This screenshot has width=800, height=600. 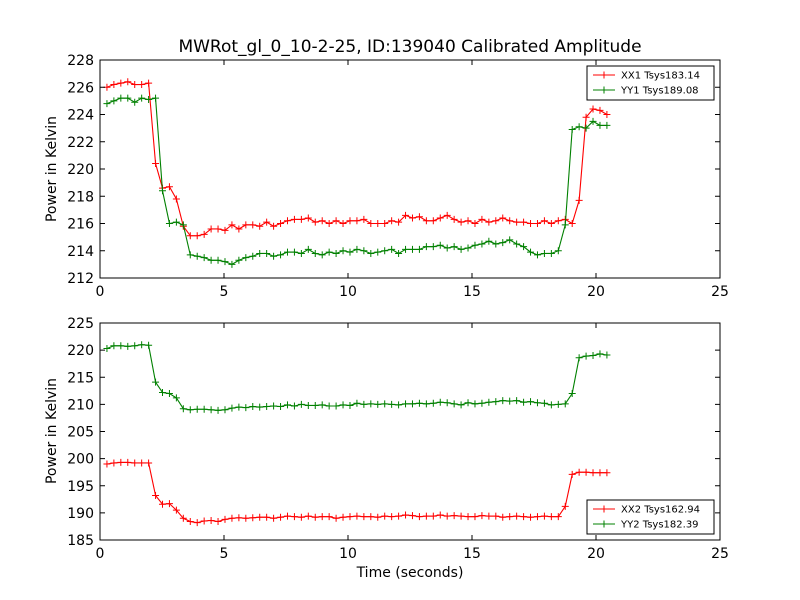 I want to click on legend-marker, so click(x=604, y=524).